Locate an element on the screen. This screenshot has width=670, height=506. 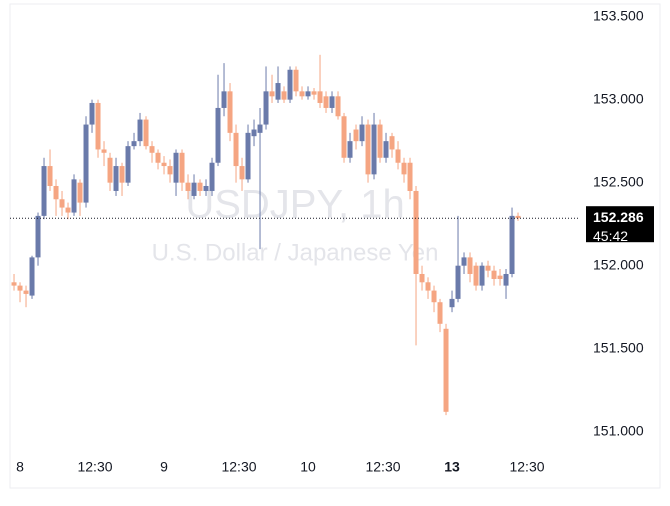
y-tick-label: 152.500 is located at coordinates (618, 181).